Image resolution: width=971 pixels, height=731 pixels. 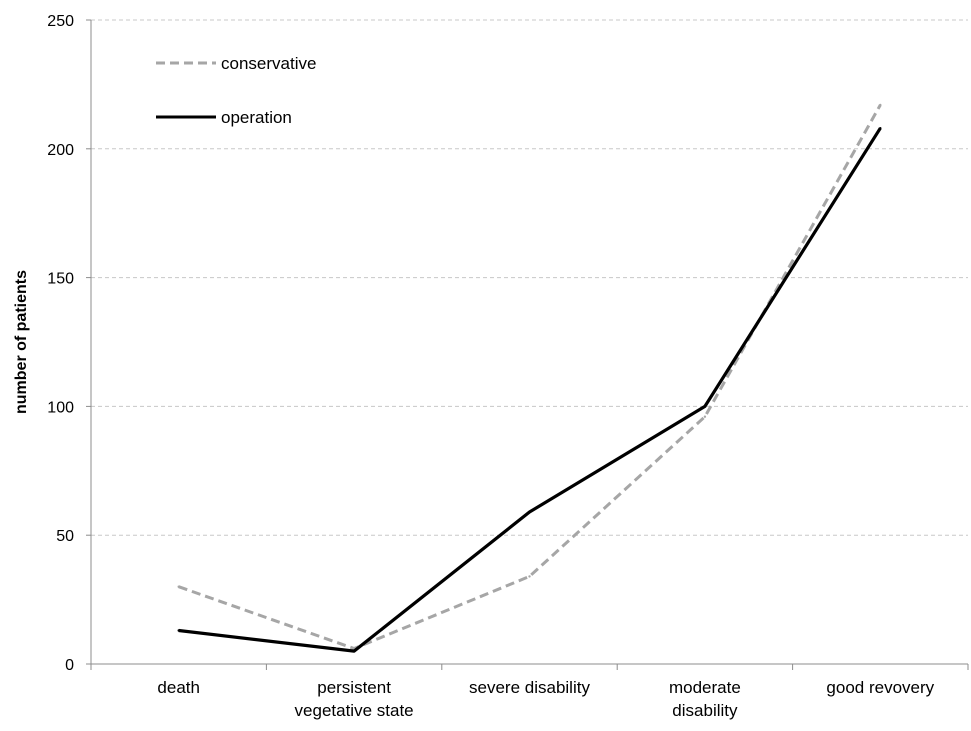 What do you see at coordinates (236, 90) in the screenshot?
I see `legend: conservative operation` at bounding box center [236, 90].